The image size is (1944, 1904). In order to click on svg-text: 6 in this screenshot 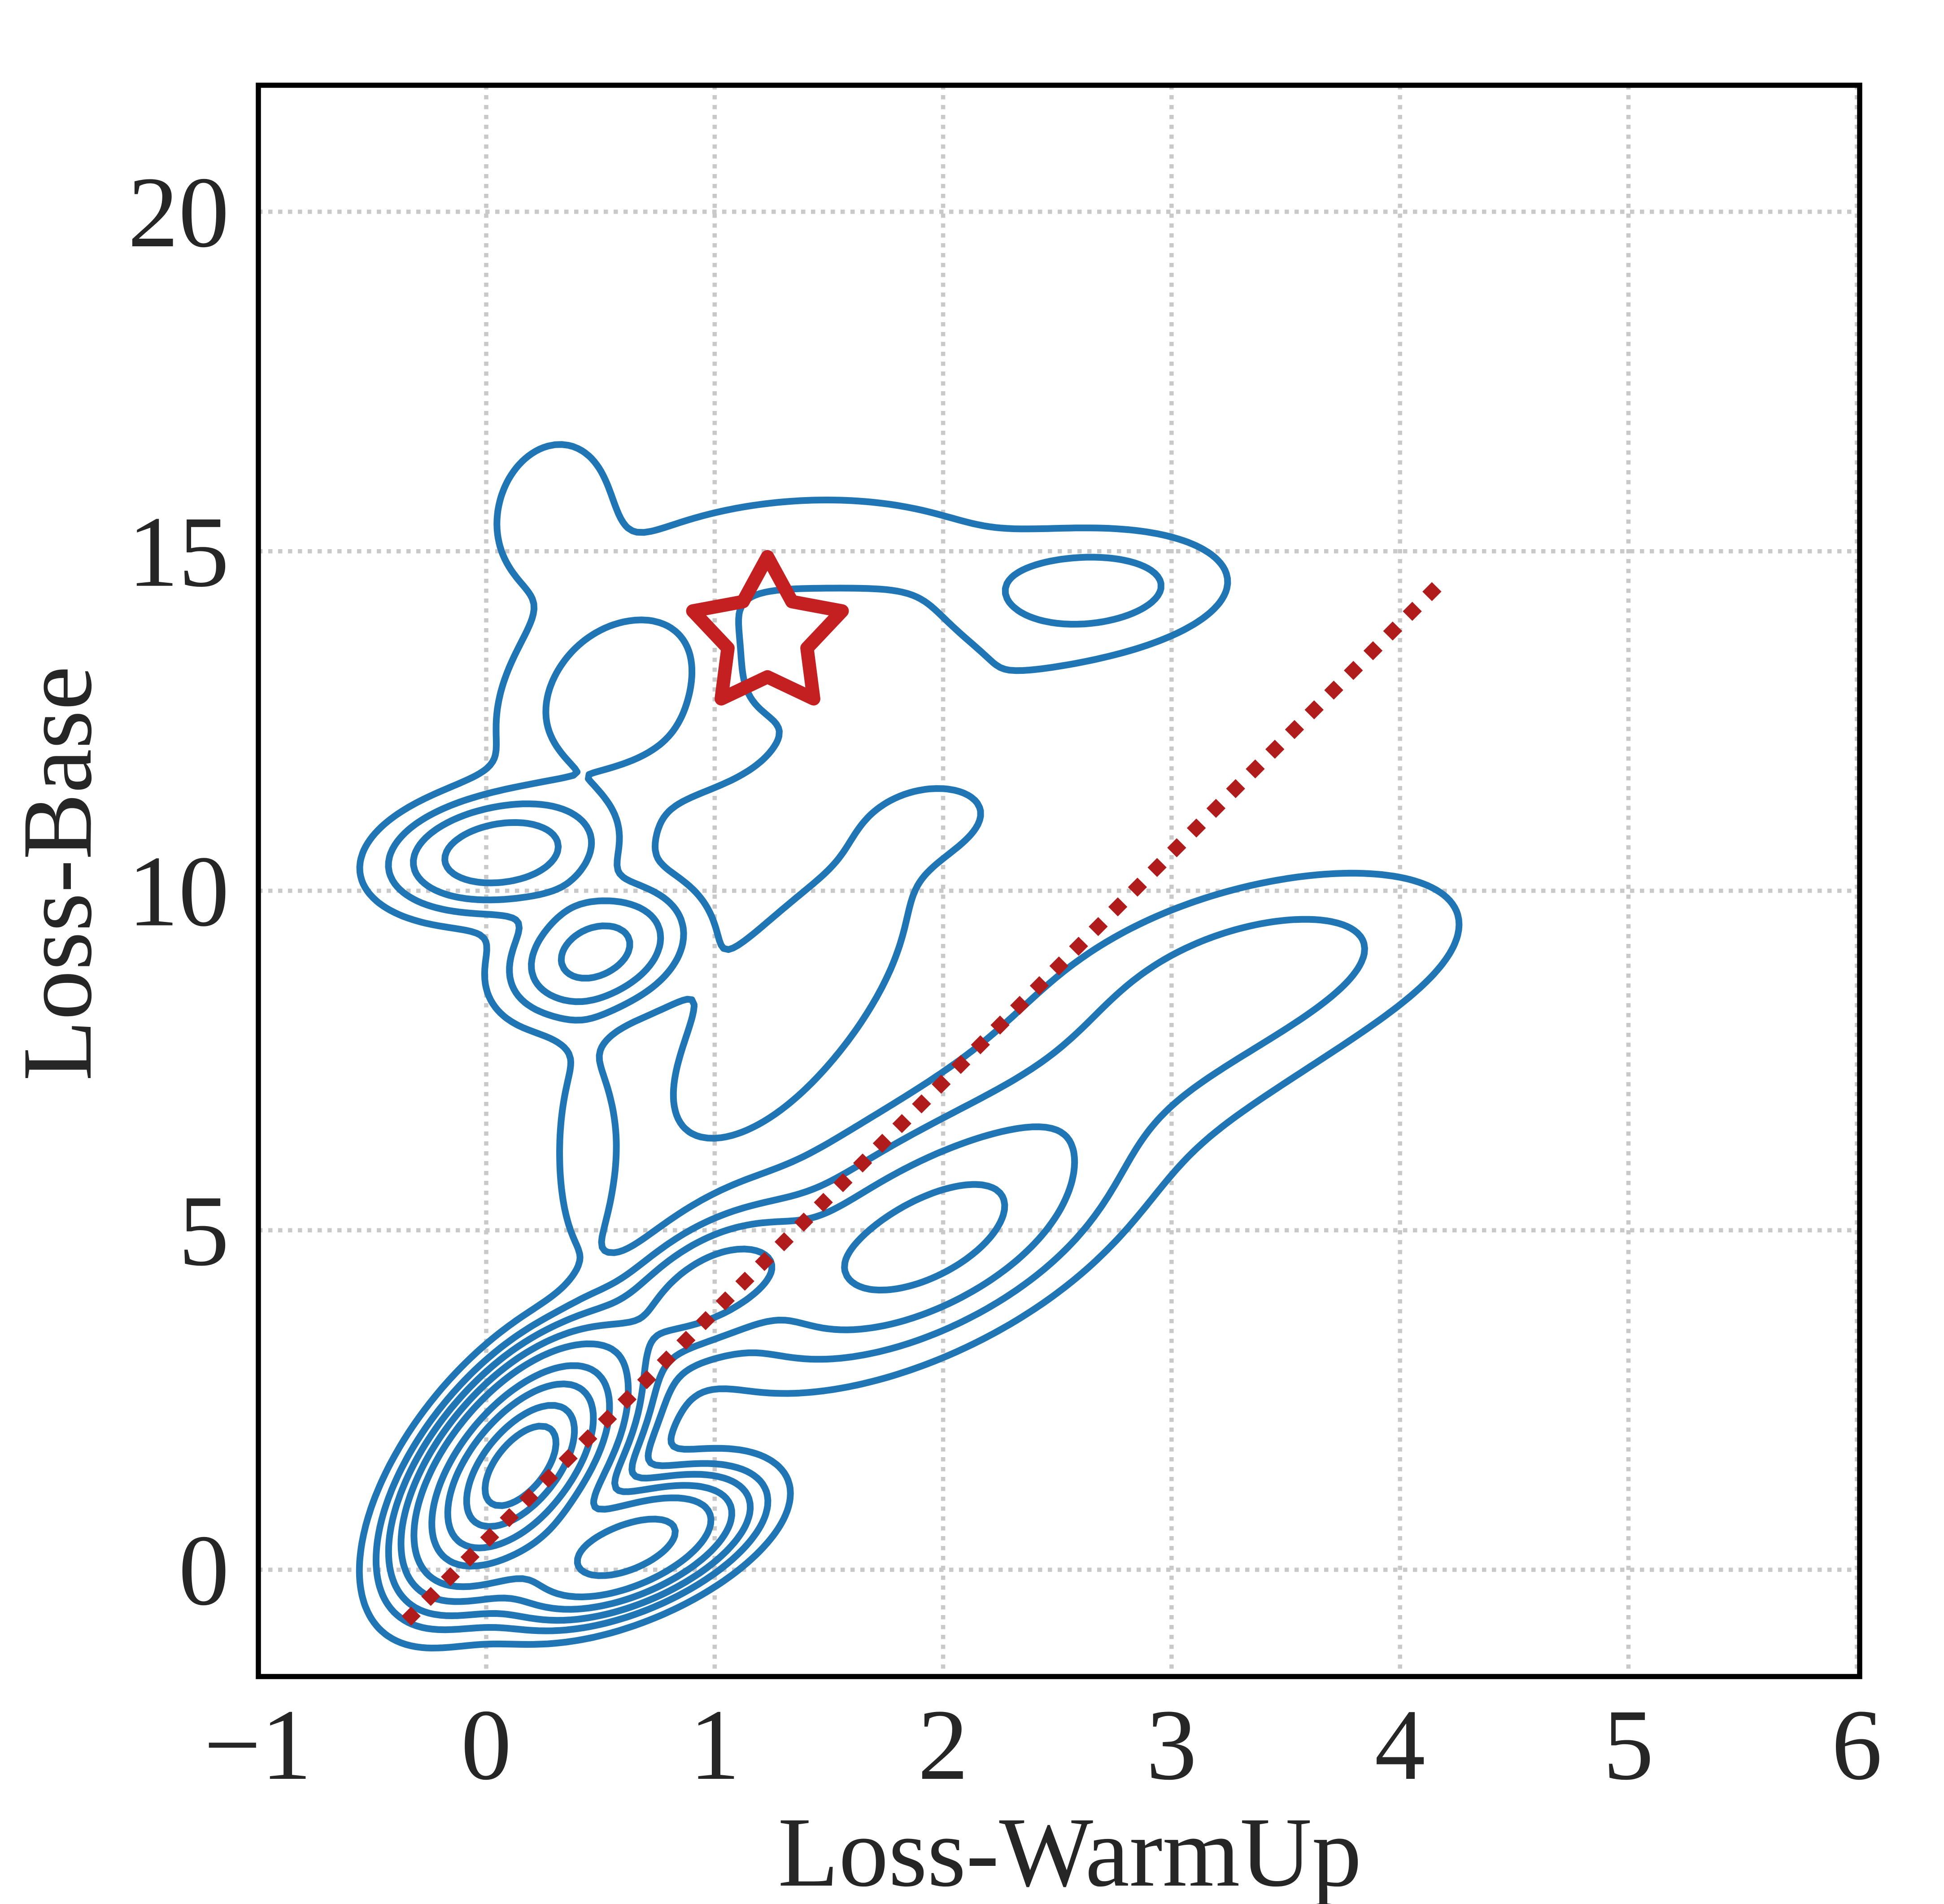, I will do `click(1856, 1745)`.